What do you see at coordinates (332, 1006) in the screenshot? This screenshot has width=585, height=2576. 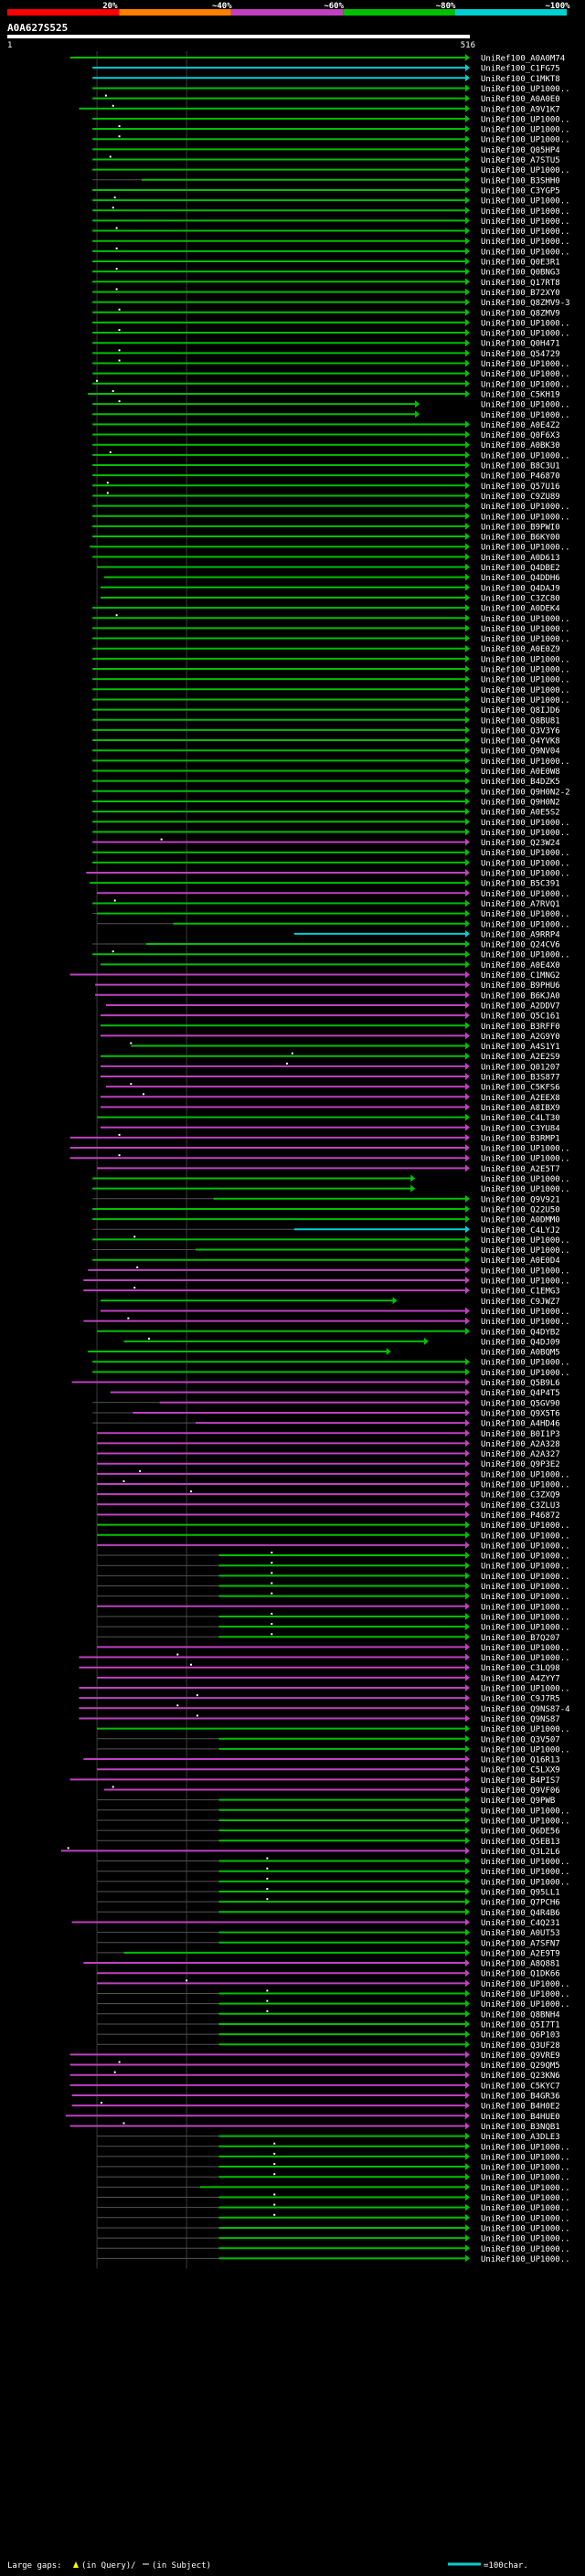 I see `hit-row: UniRef100_A2DDV7` at bounding box center [332, 1006].